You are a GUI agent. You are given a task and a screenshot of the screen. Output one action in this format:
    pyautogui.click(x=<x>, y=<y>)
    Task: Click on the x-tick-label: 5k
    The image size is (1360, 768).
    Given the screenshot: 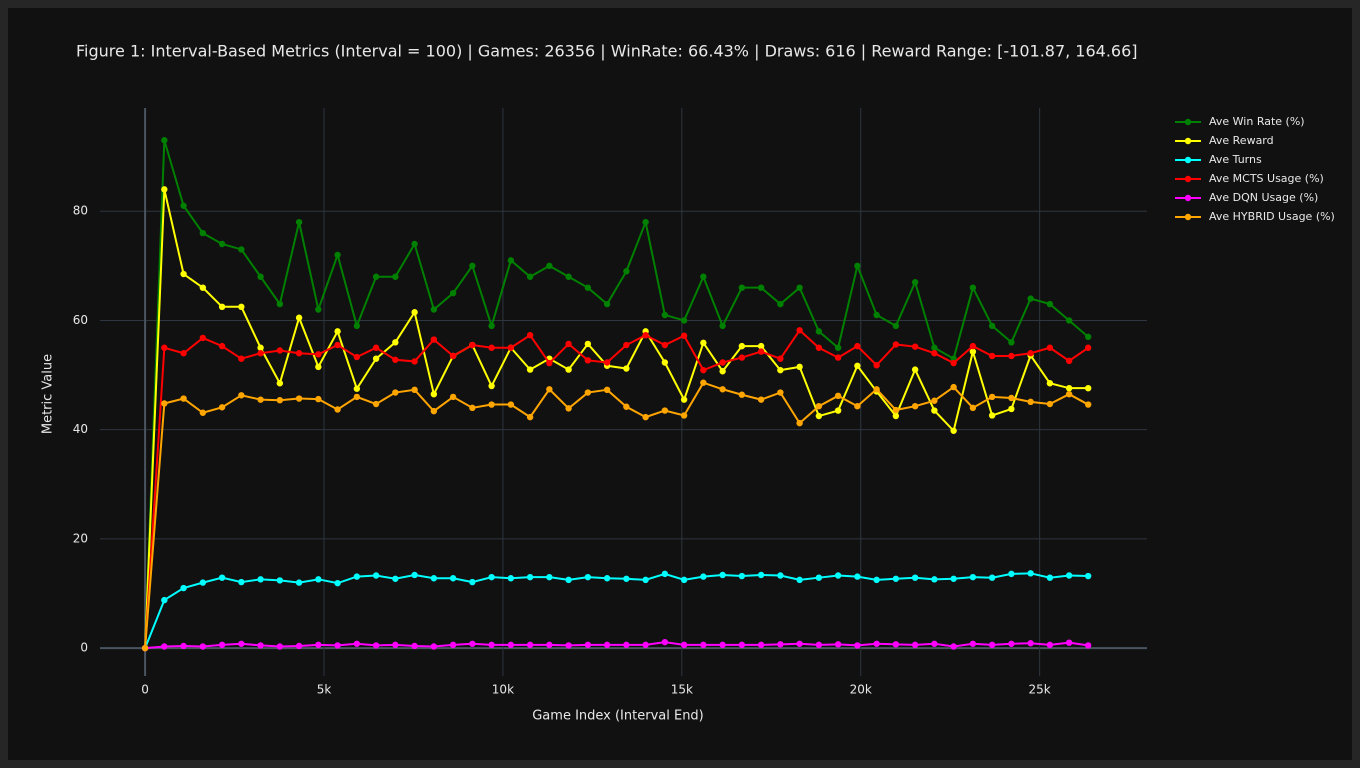 What is the action you would take?
    pyautogui.click(x=324, y=690)
    